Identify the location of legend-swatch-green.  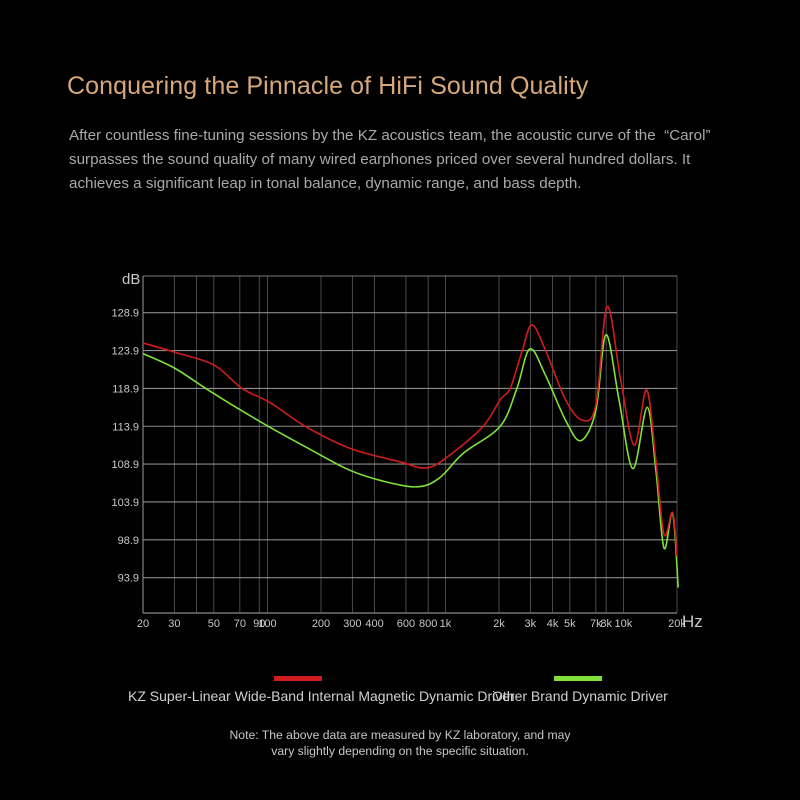
(578, 678).